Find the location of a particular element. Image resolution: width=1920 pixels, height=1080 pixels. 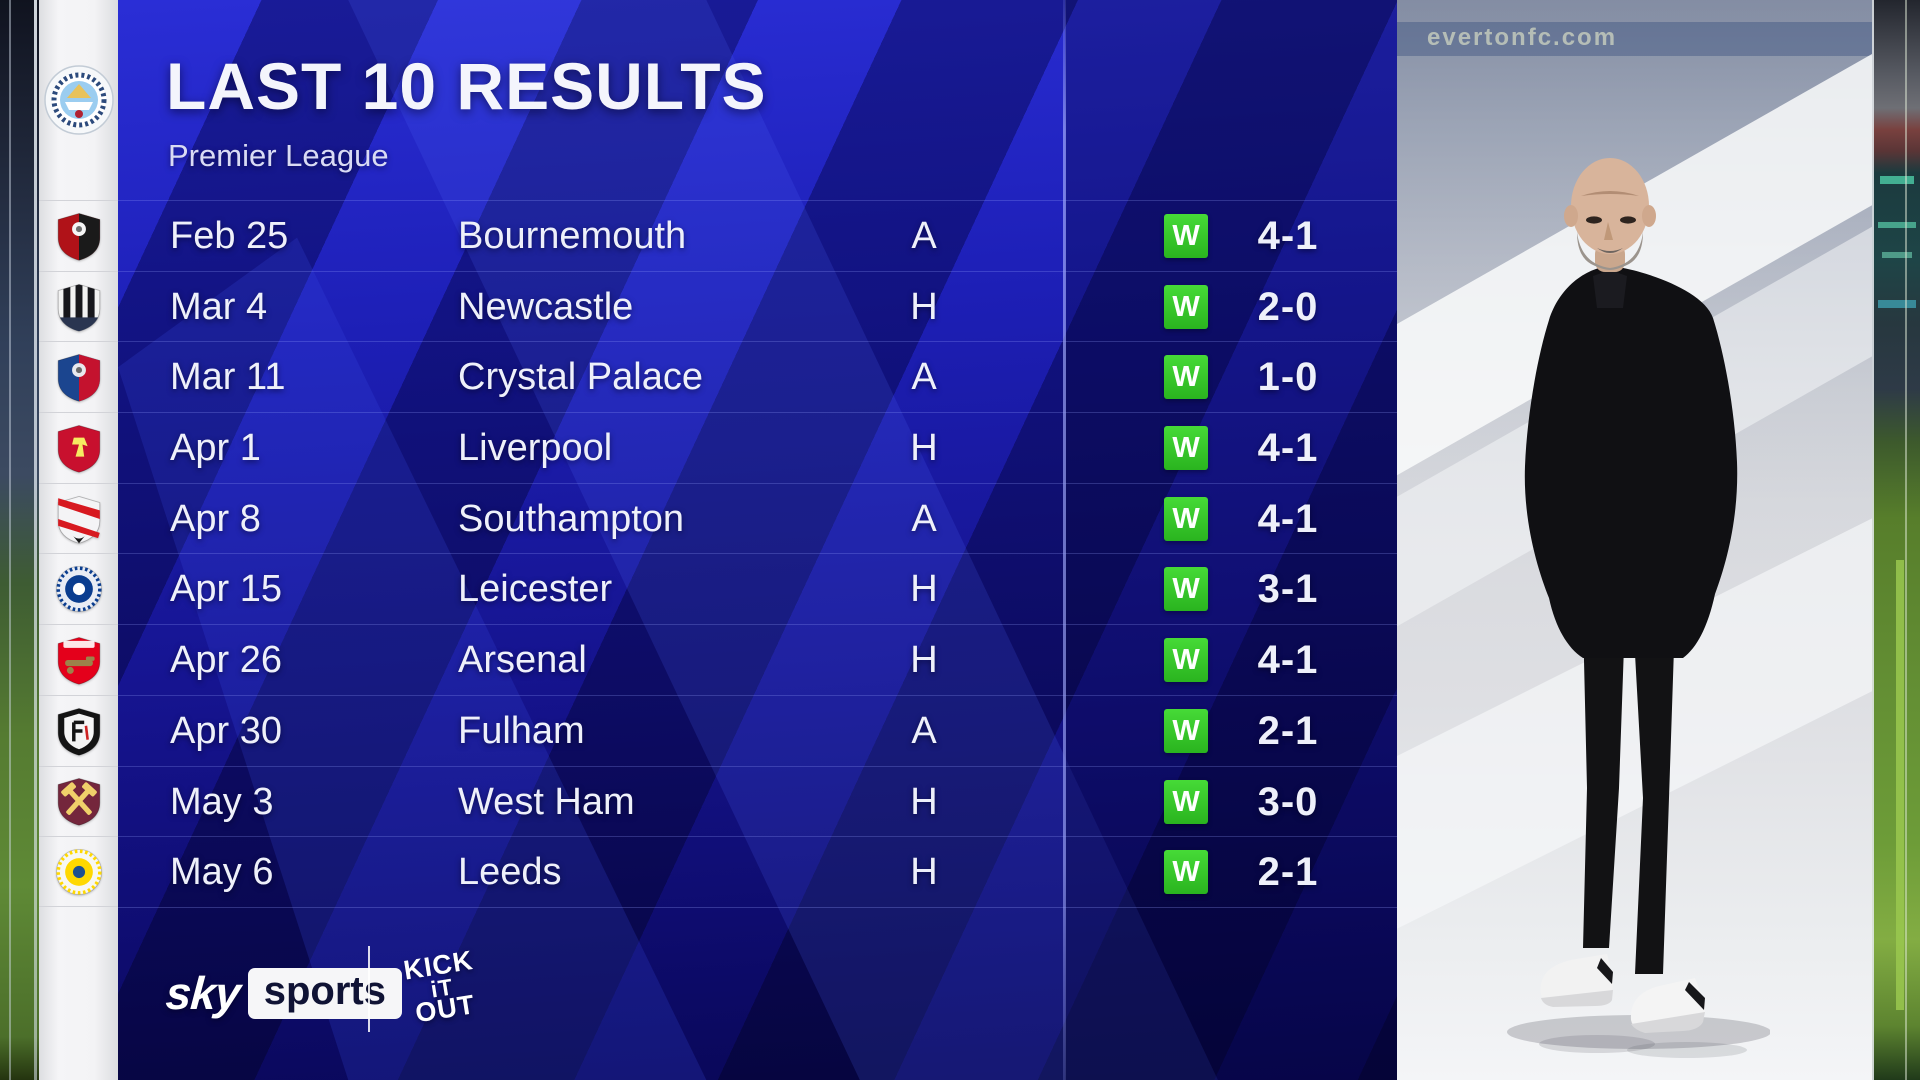

sports-logo-text: sports is located at coordinates (324, 993).